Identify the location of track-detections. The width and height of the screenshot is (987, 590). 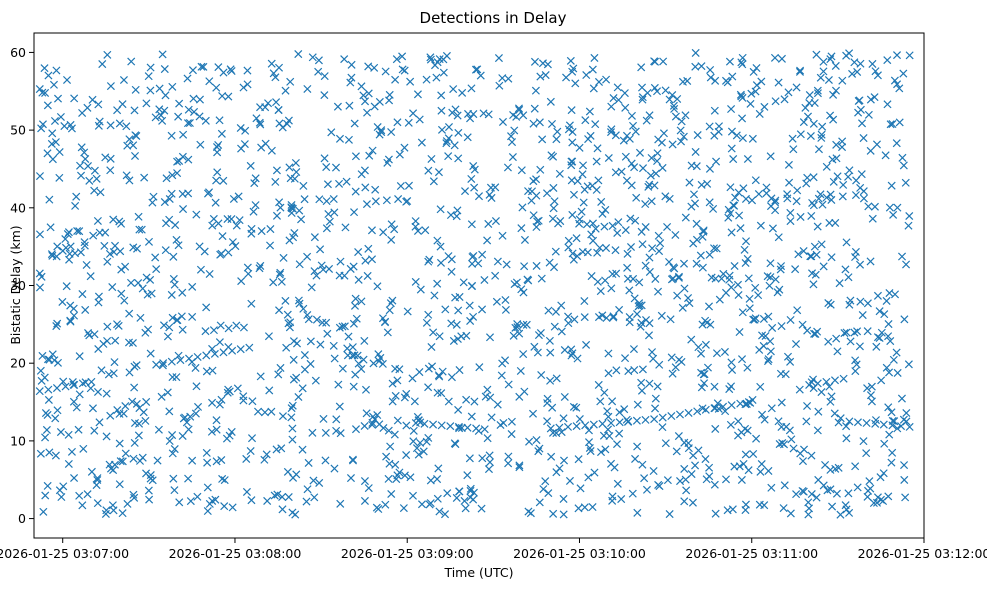
(474, 388).